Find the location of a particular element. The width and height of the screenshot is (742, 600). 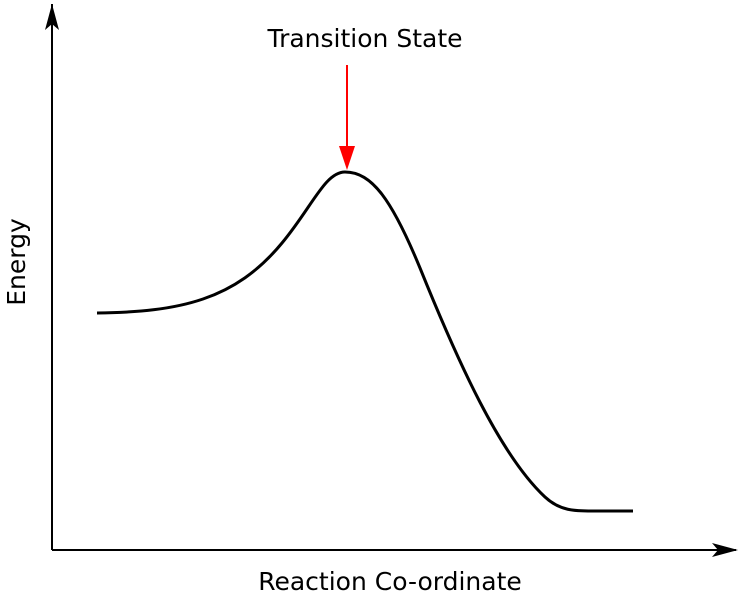

x-axis-arrowhead is located at coordinates (725, 550).